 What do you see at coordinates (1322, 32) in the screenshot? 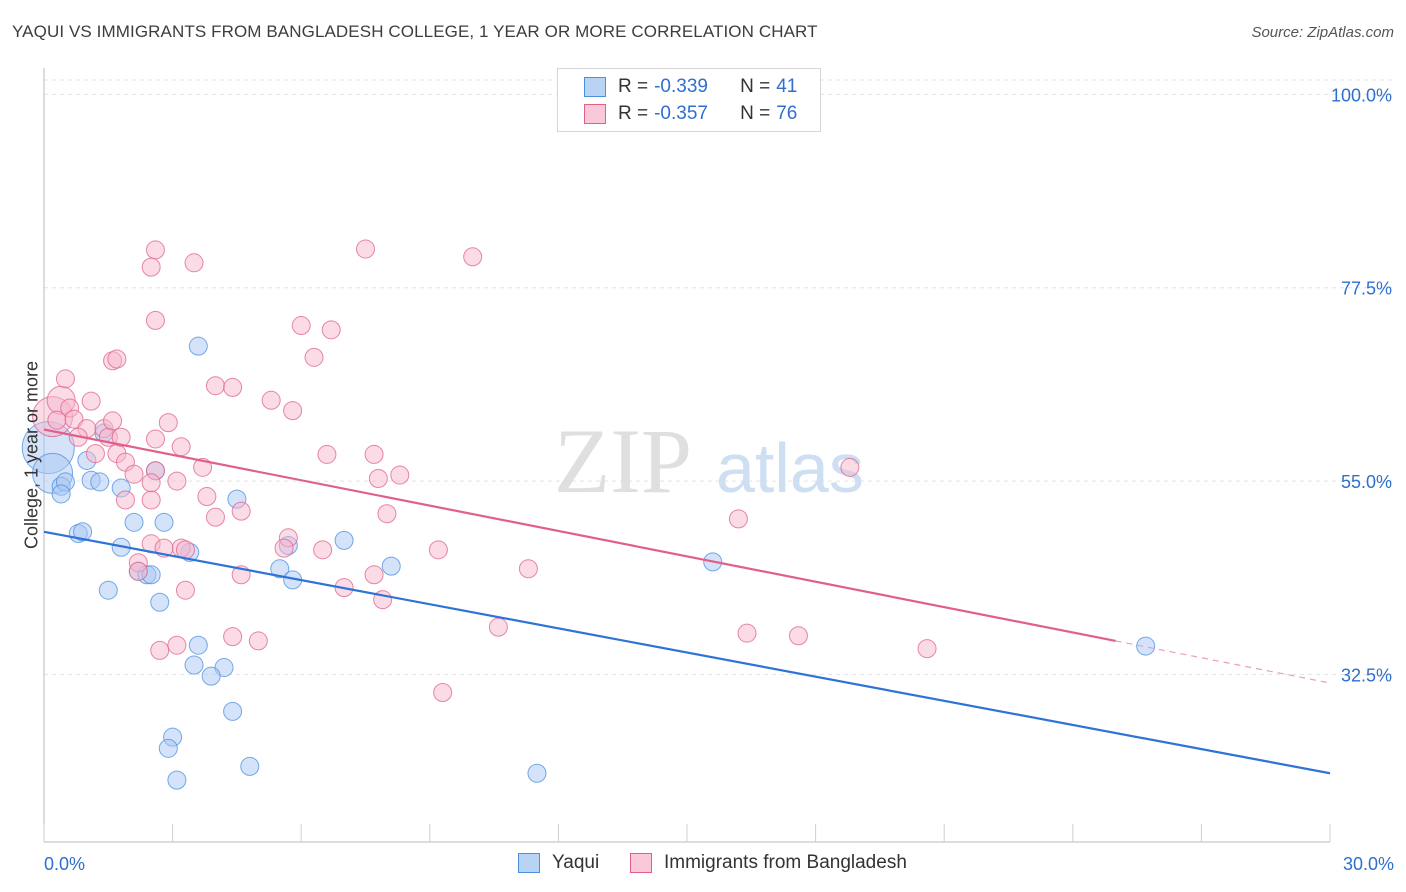
I see `source-label: Source: ZipAtlas.com` at bounding box center [1322, 32].